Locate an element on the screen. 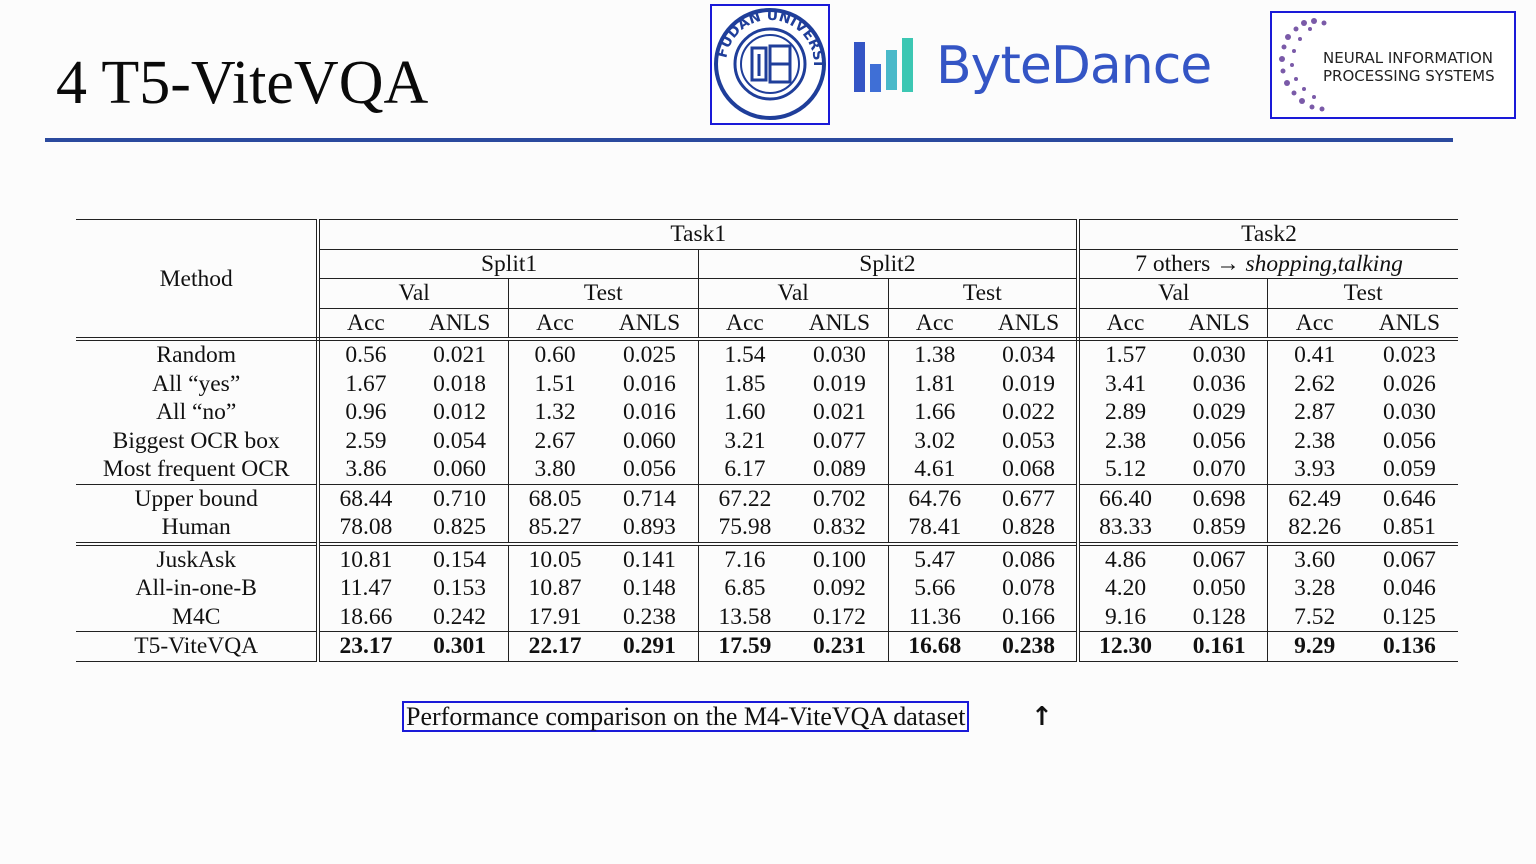 Image resolution: width=1536 pixels, height=864 pixels. value-cell: 1.57 is located at coordinates (1125, 355).